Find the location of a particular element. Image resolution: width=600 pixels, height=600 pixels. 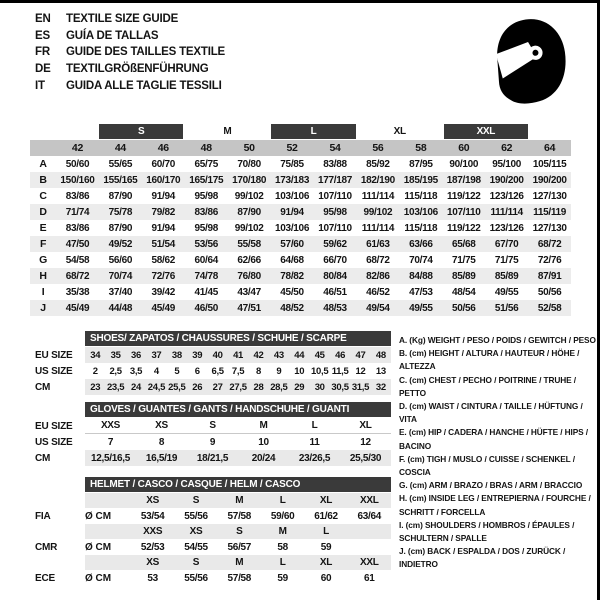

size-value-cell: 76/80 is located at coordinates (249, 276).